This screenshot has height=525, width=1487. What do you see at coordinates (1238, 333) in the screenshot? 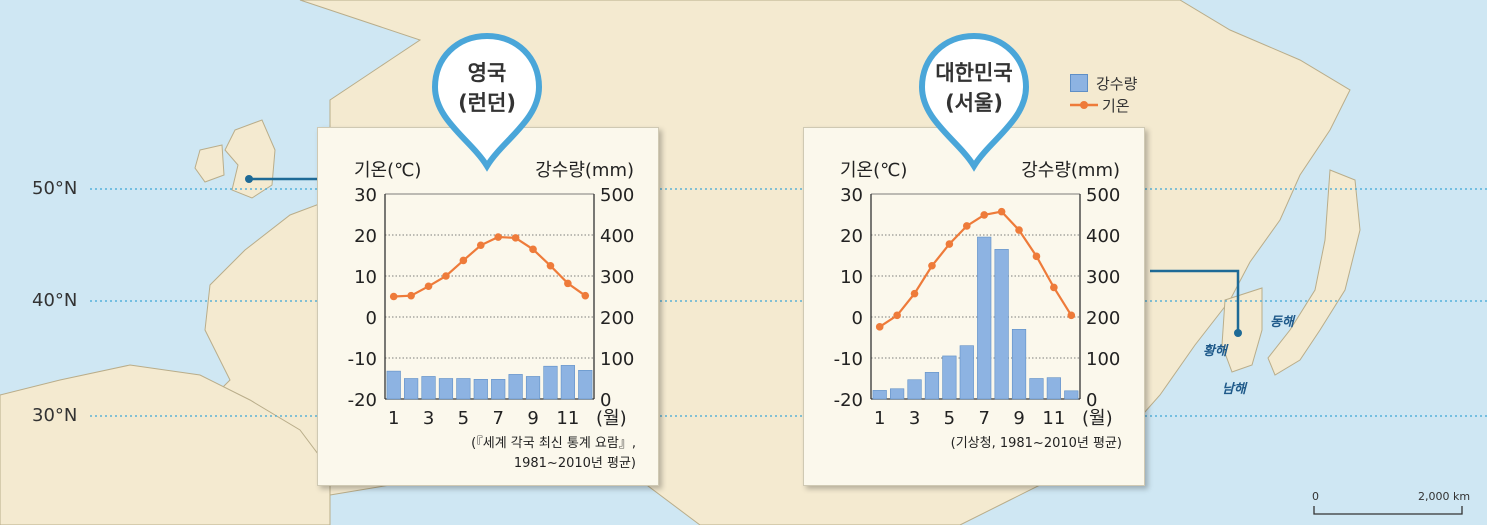
I see `seoul-dot` at bounding box center [1238, 333].